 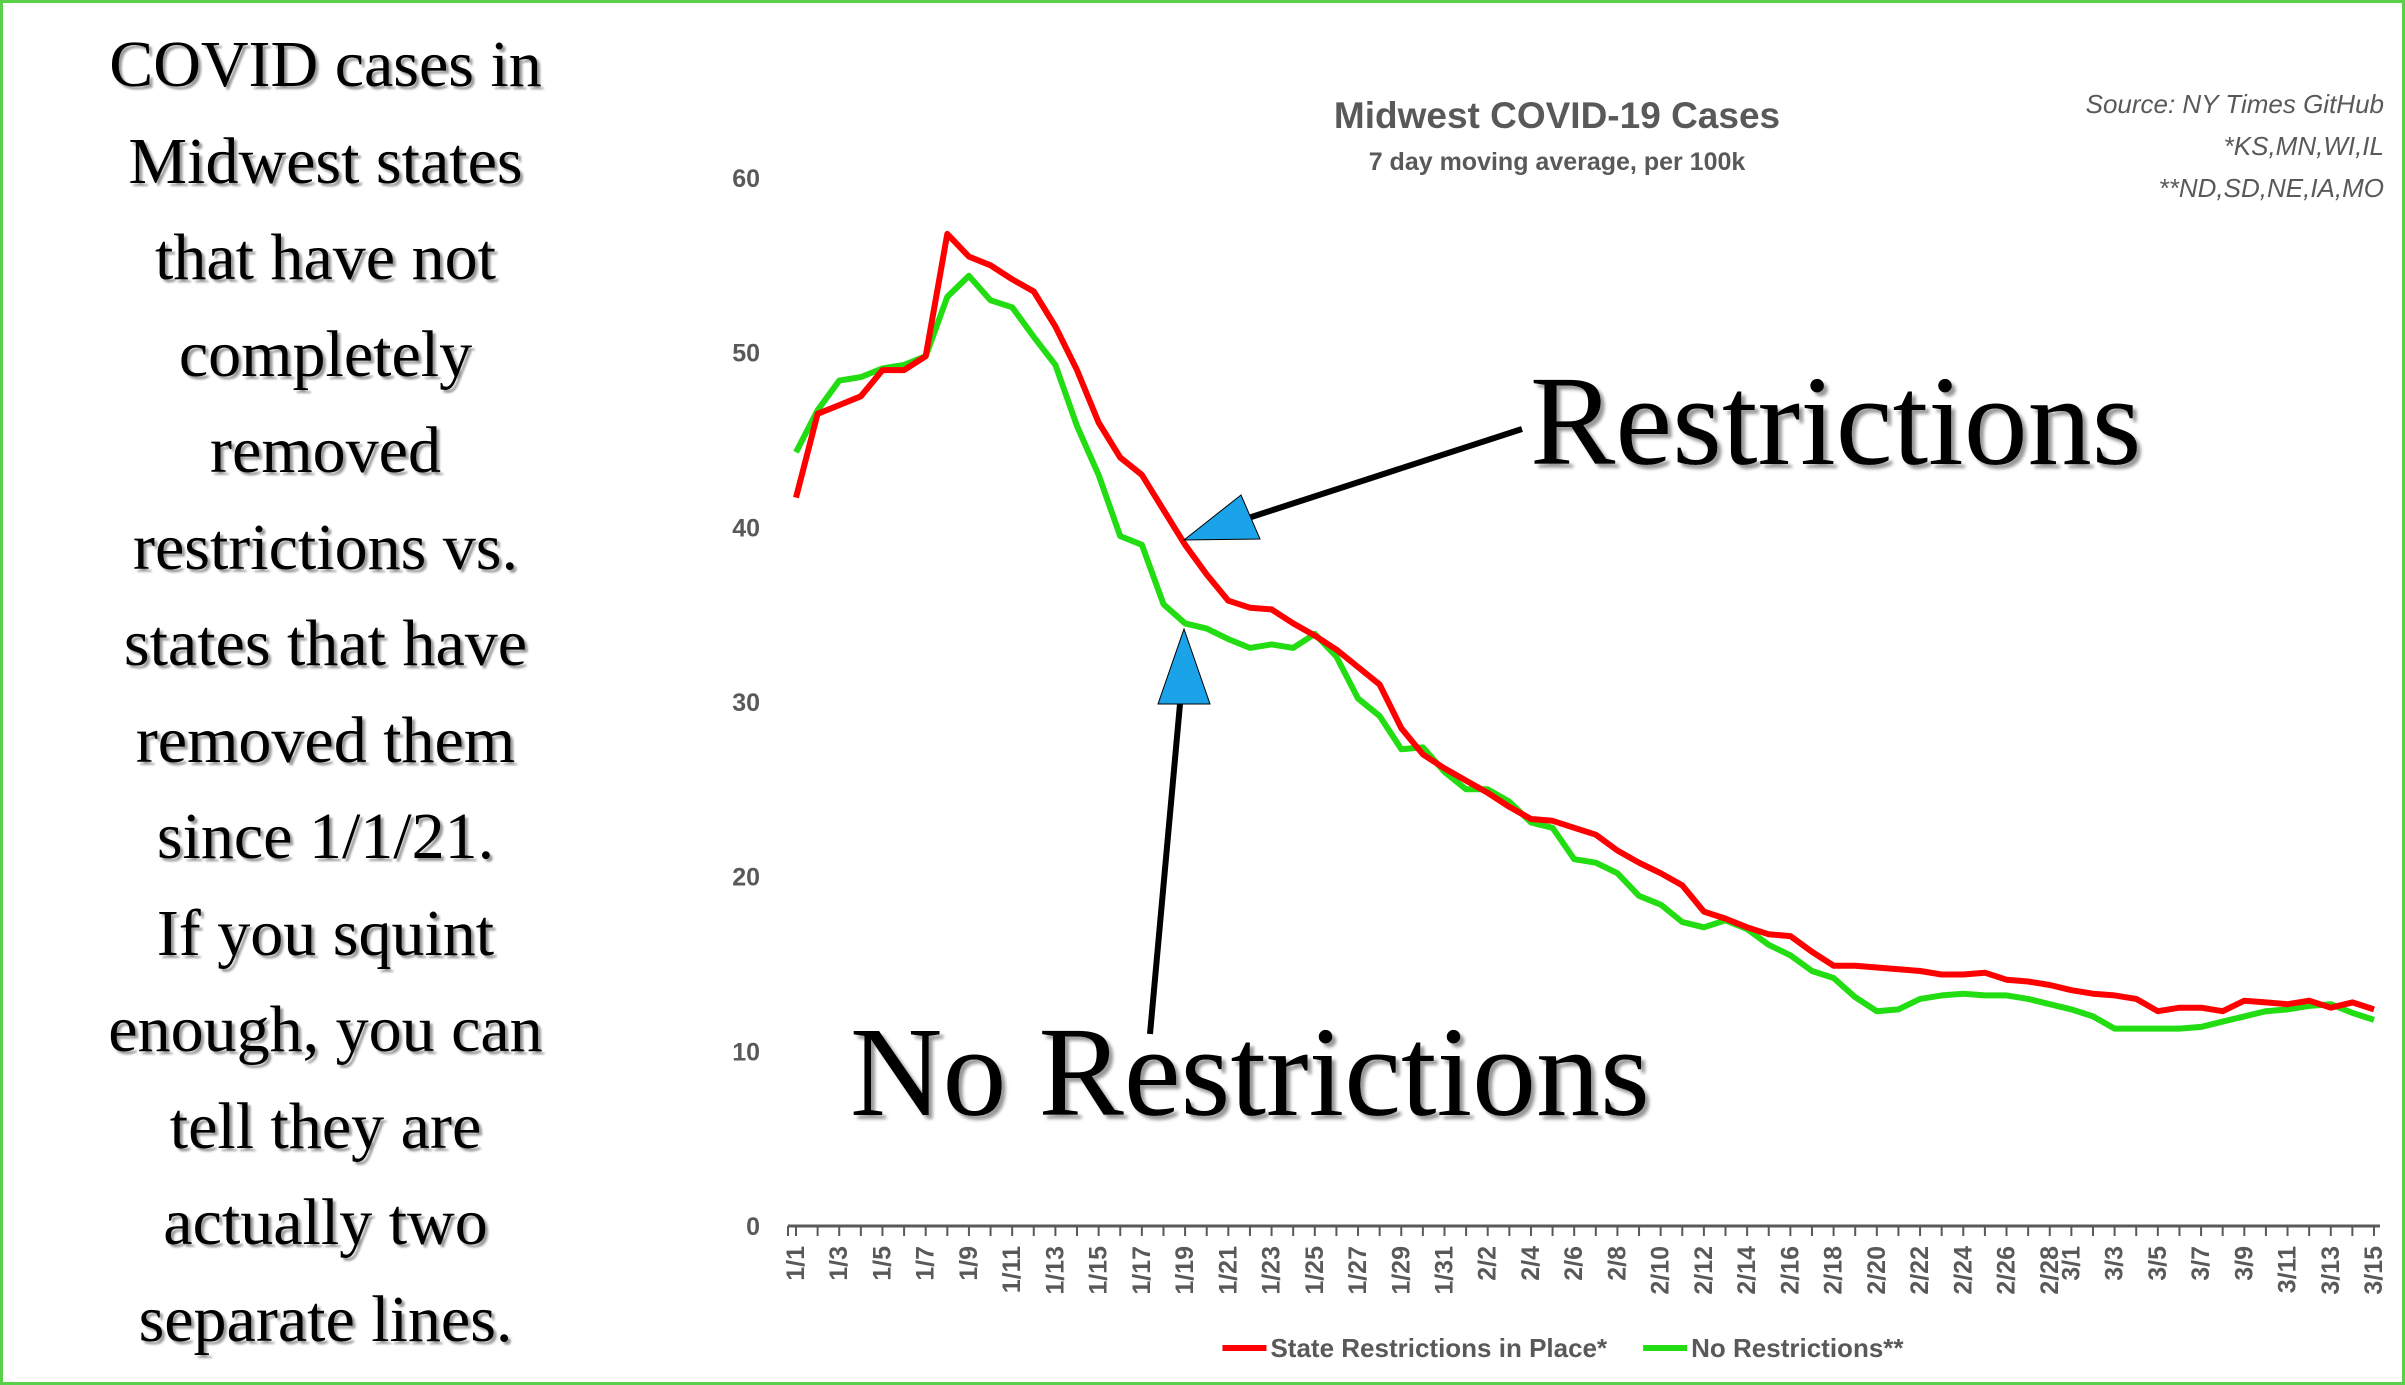 I want to click on x-tick-label: 2/8, so click(x=1617, y=1263).